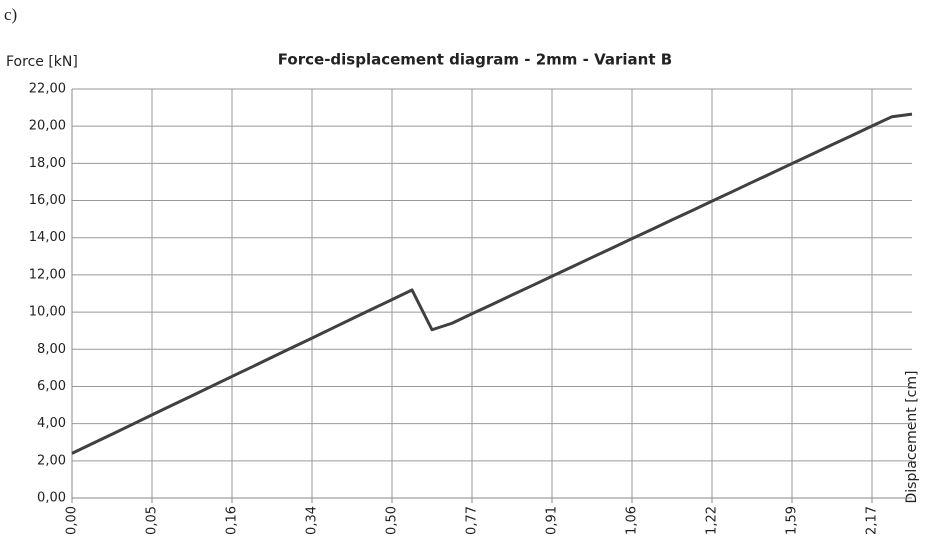  Describe the element at coordinates (72, 520) in the screenshot. I see `x-tick-label: 0,00` at that location.